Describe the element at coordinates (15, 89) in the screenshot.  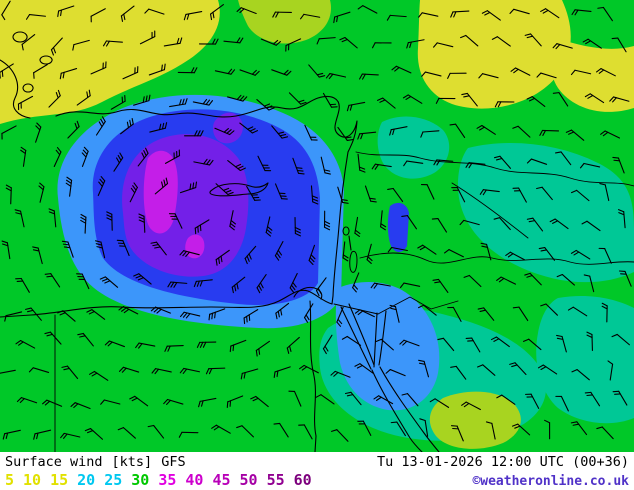
I see `coastline-aegean` at that location.